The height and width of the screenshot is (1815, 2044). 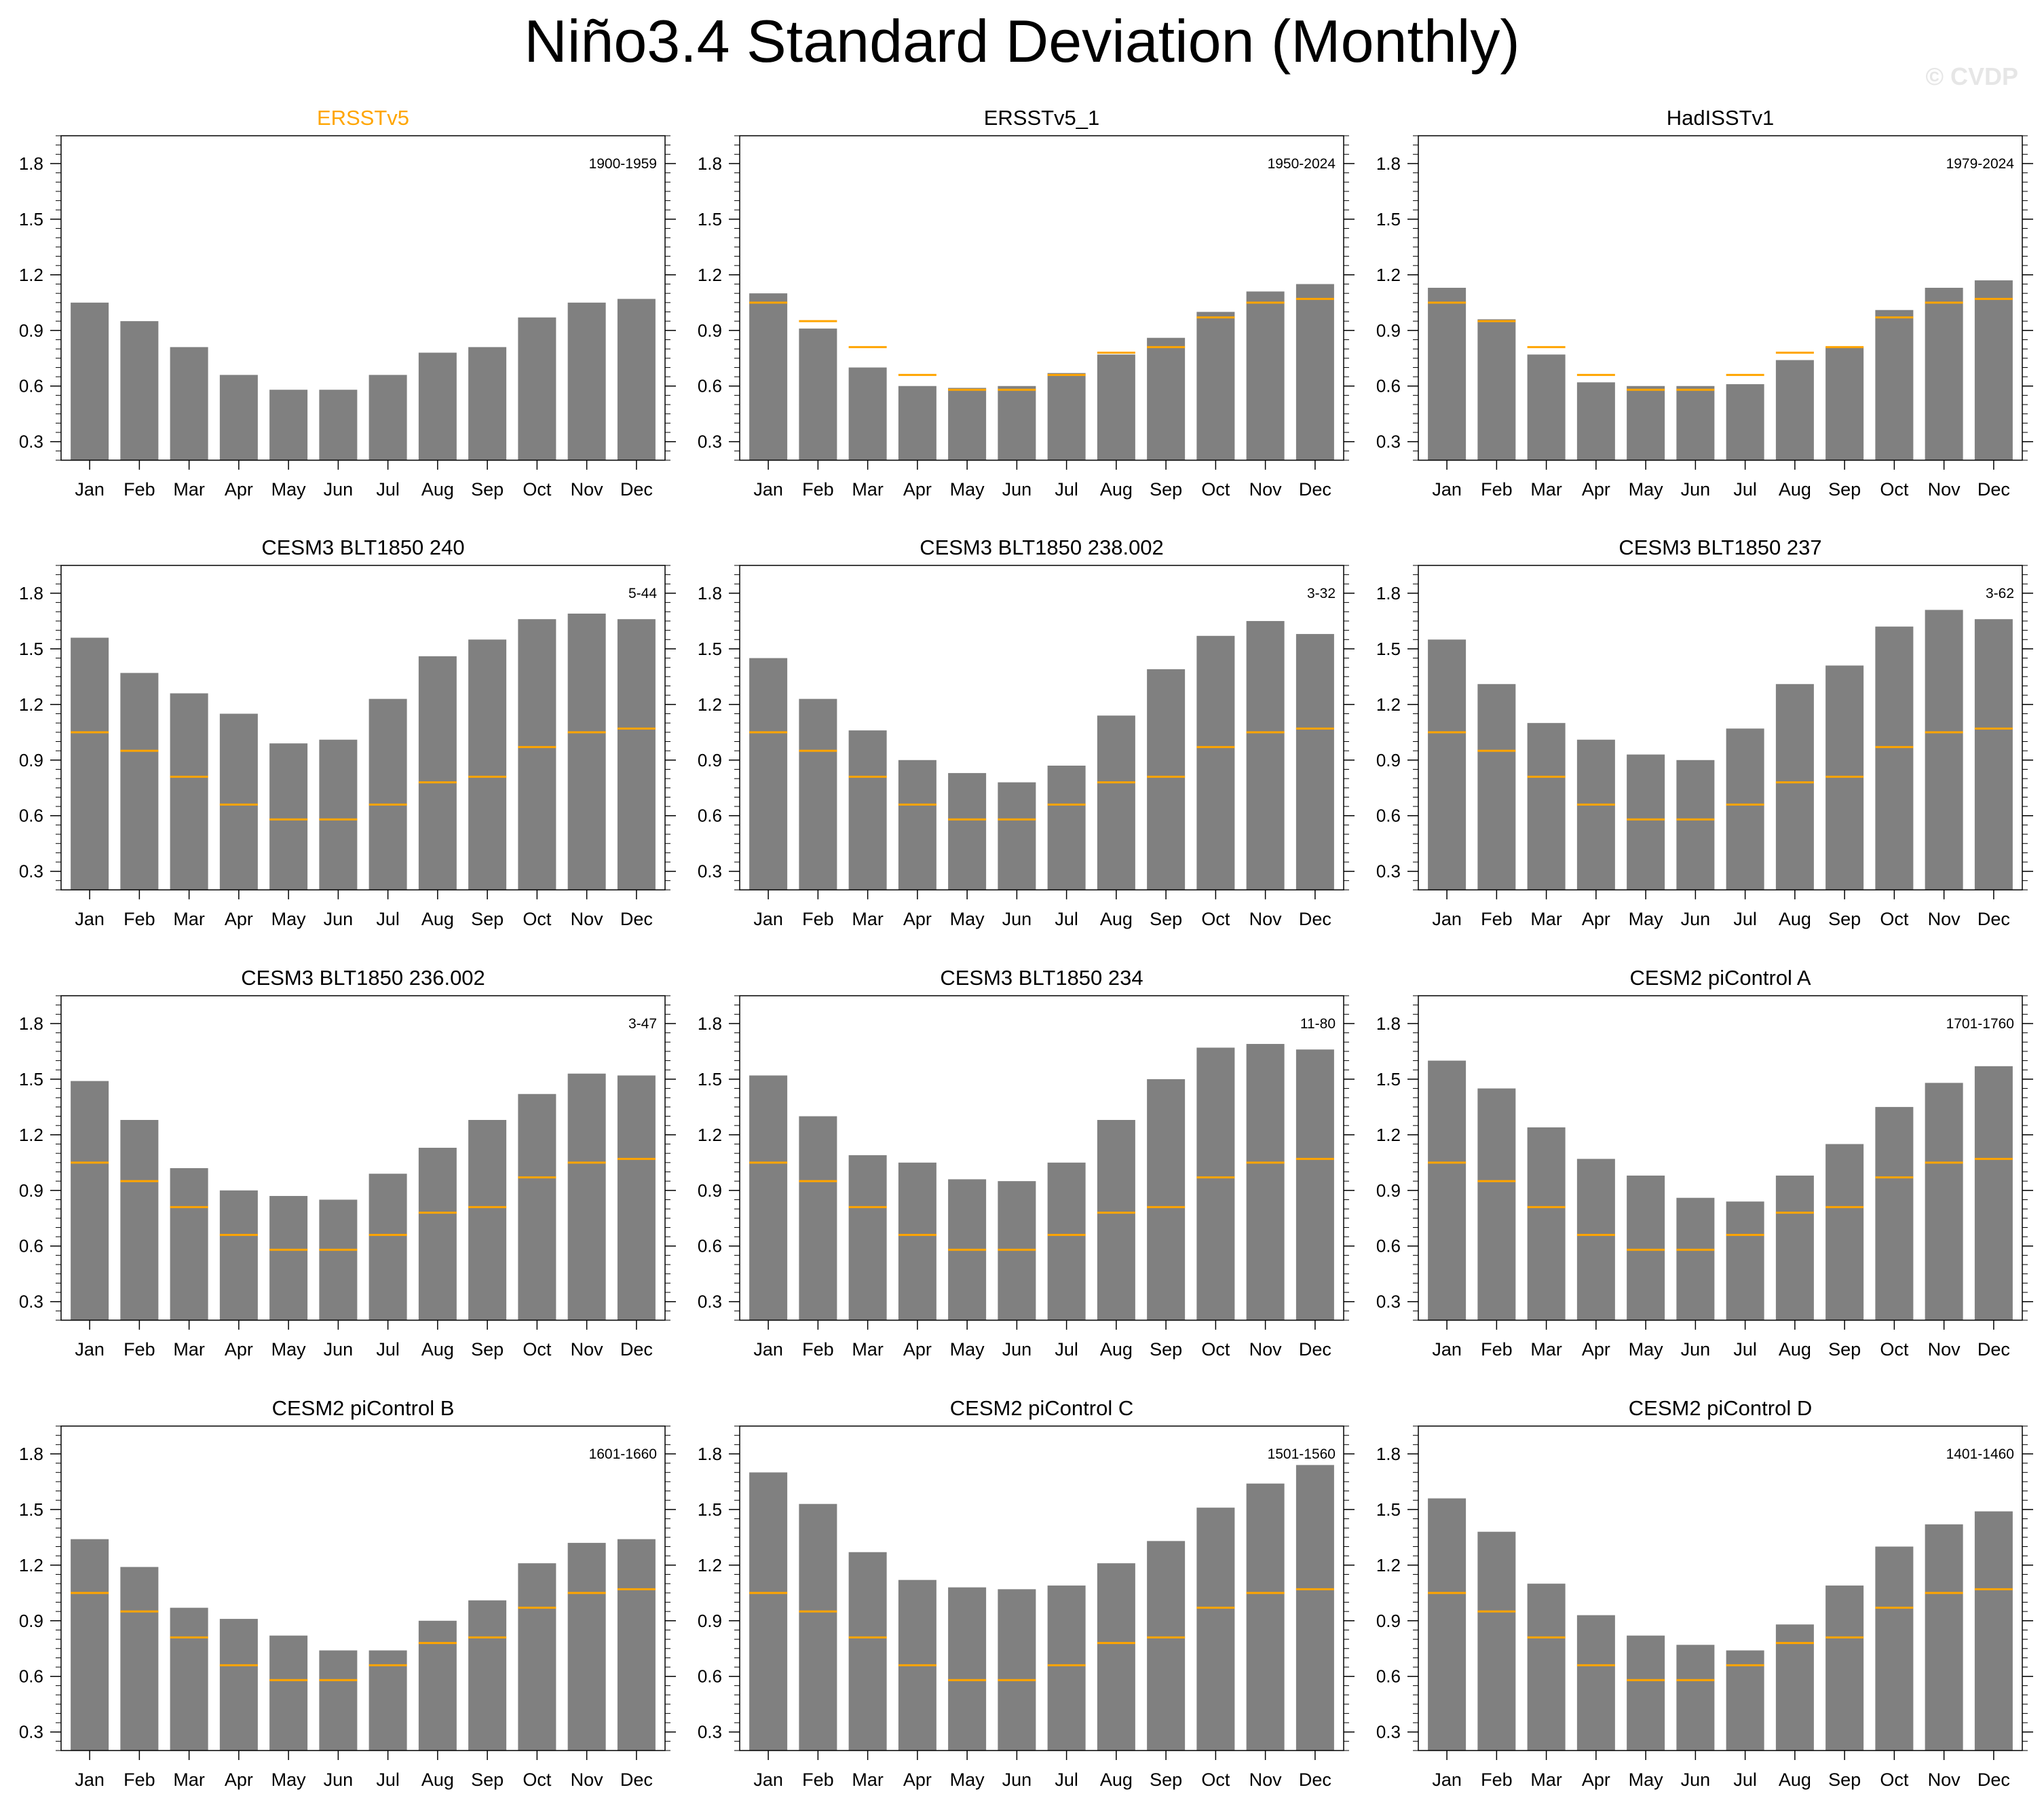 What do you see at coordinates (1066, 1668) in the screenshot?
I see `bar-jul` at bounding box center [1066, 1668].